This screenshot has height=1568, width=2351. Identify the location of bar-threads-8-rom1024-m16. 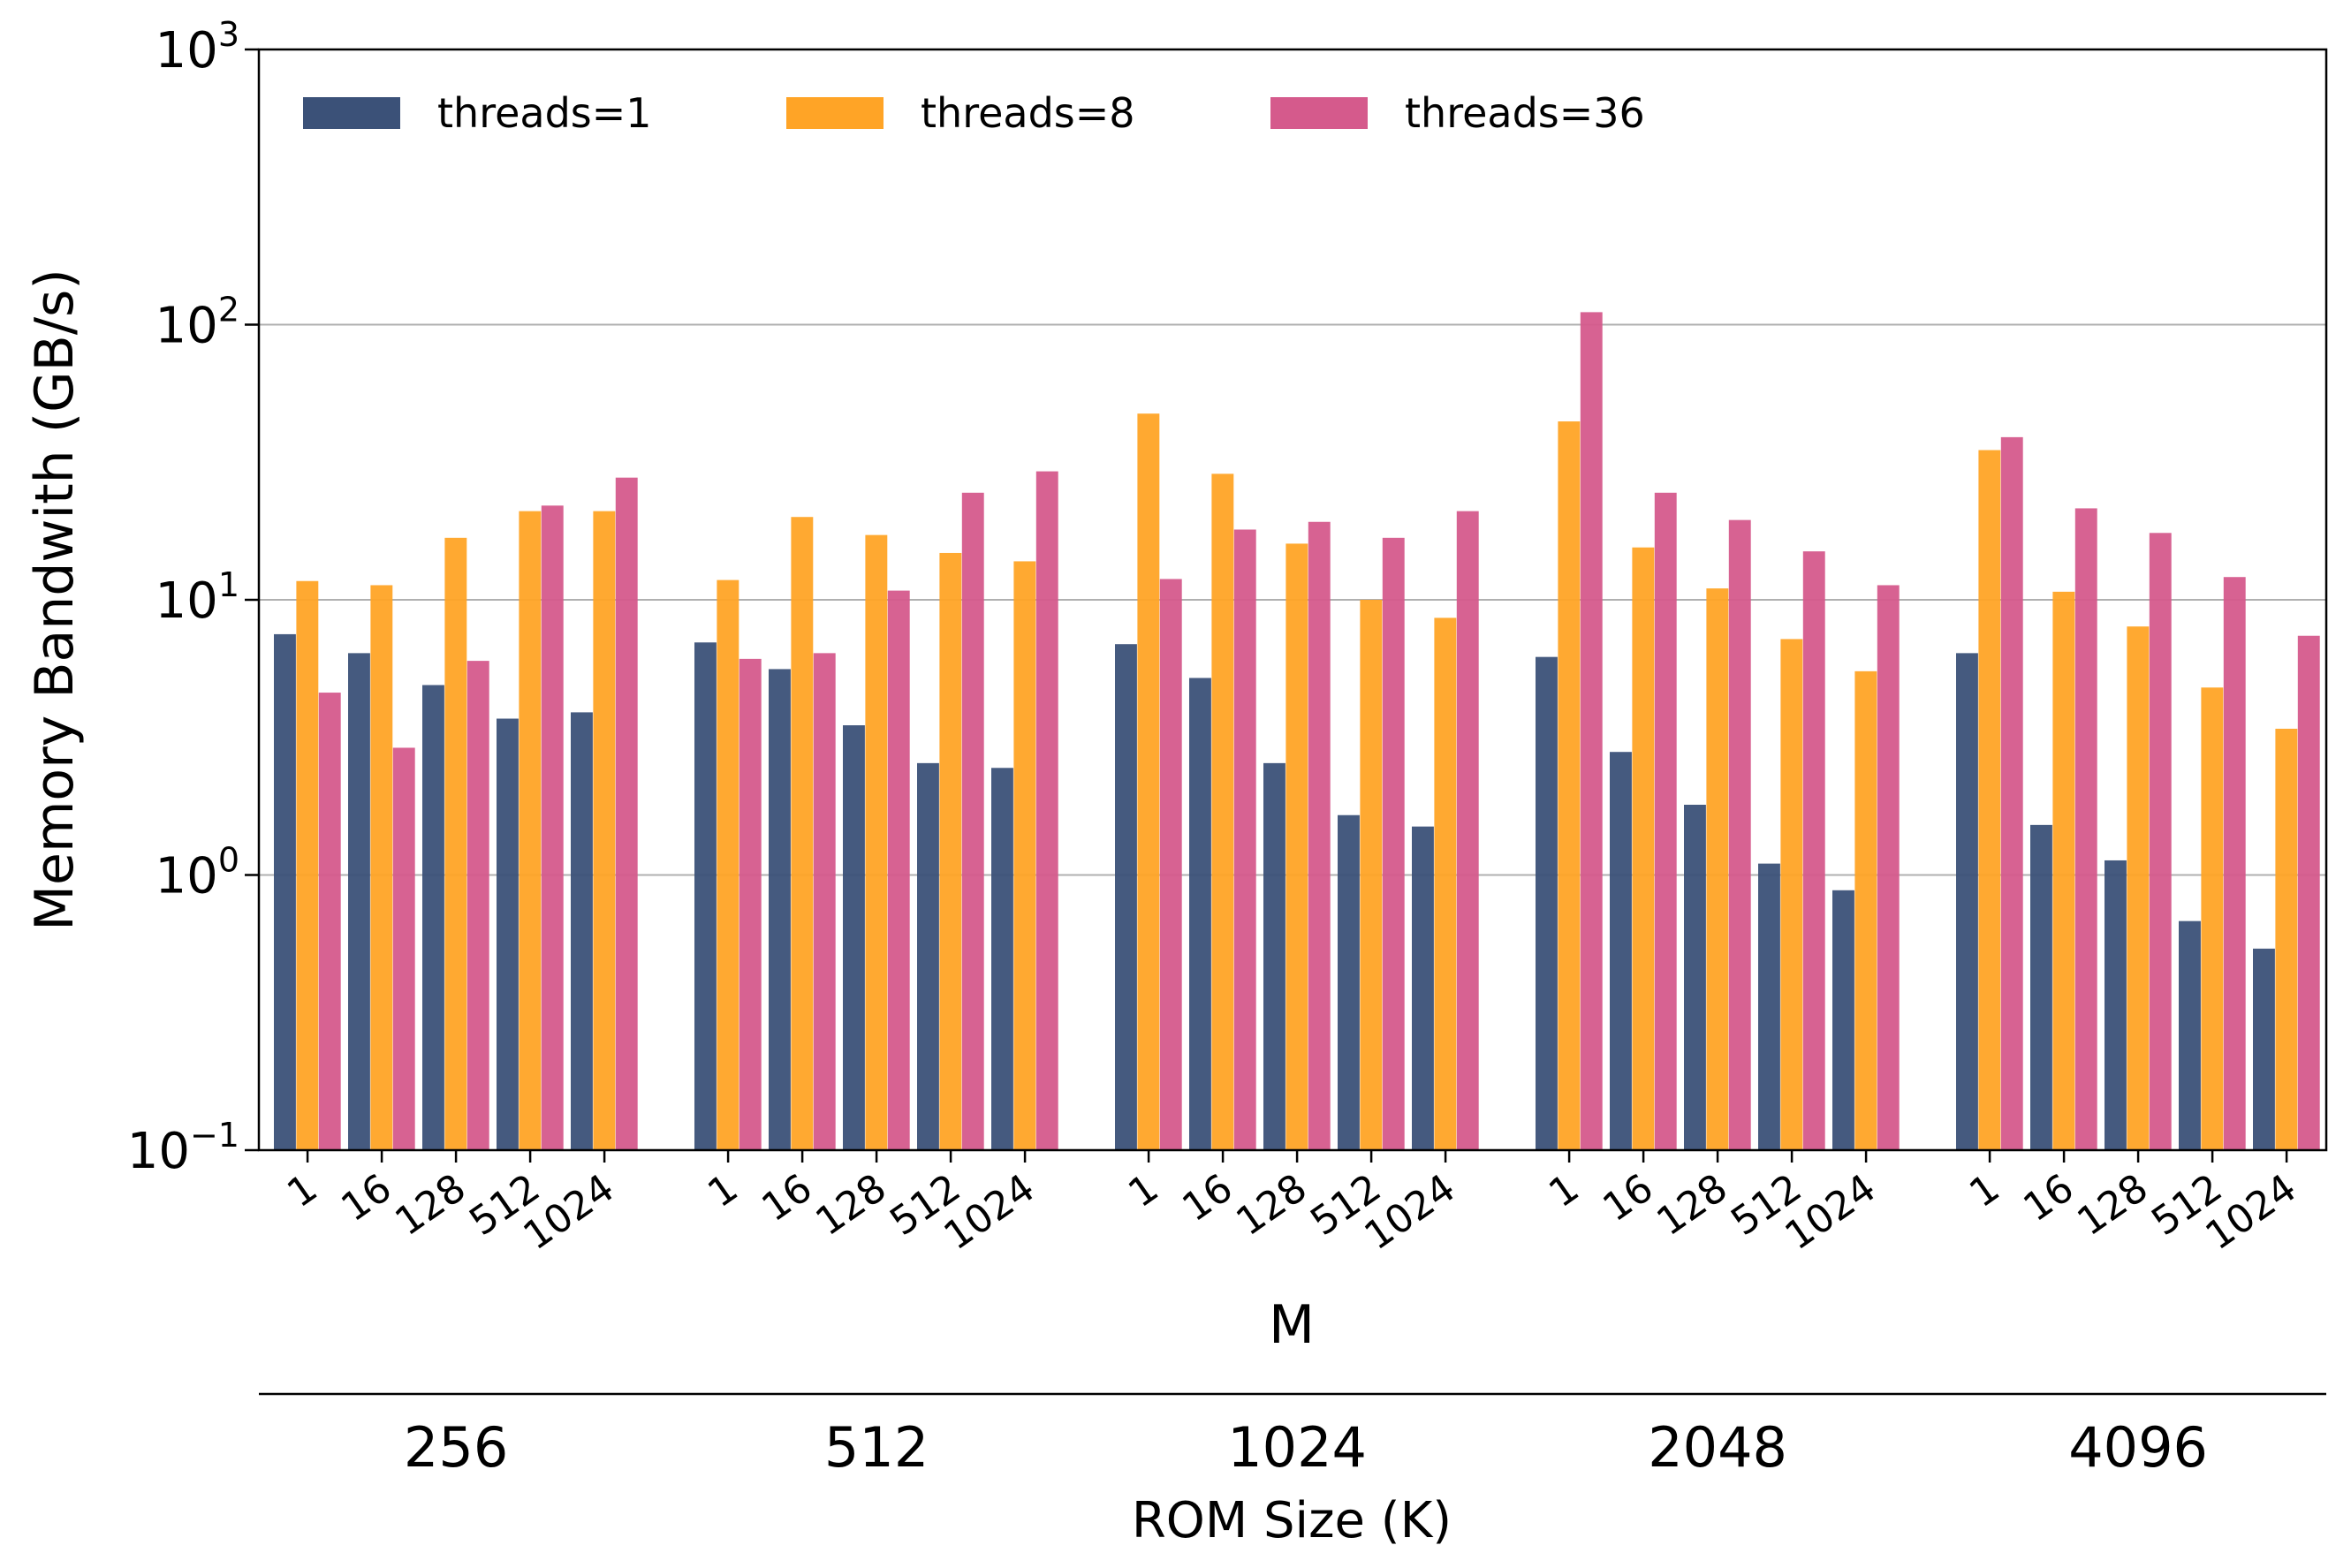
(1222, 811).